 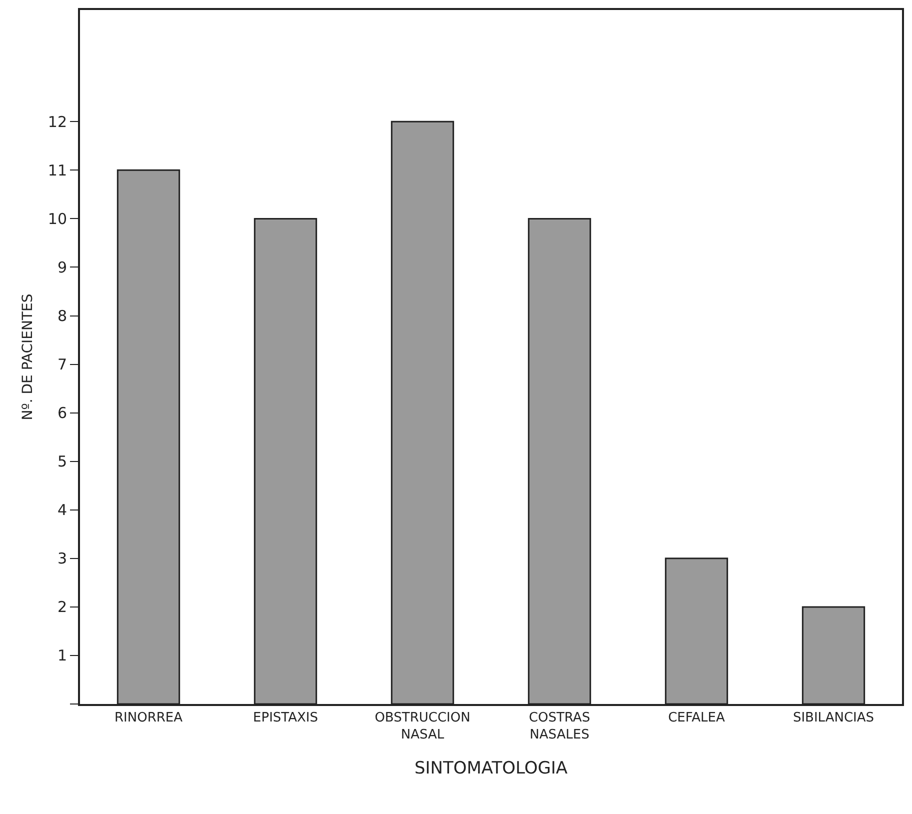 I want to click on y-tick-label: 4, so click(x=62, y=510).